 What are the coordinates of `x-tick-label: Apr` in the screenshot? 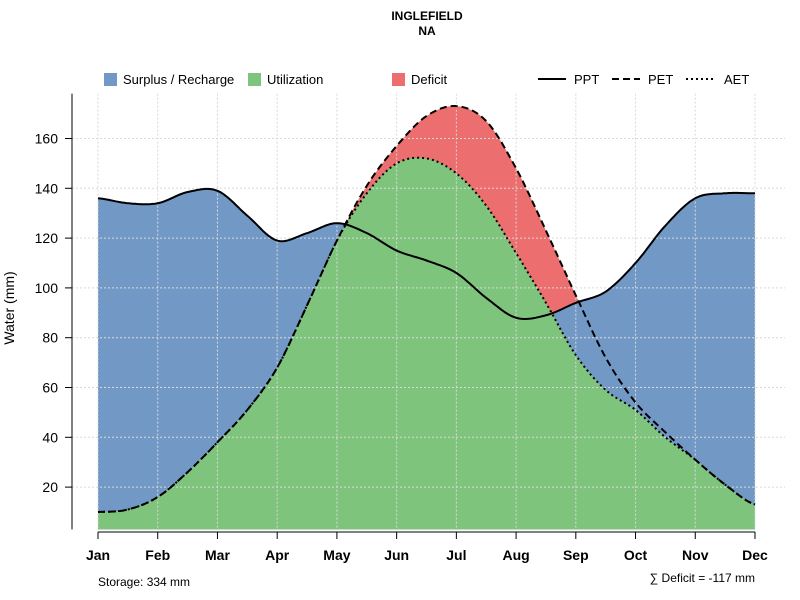 It's located at (277, 555).